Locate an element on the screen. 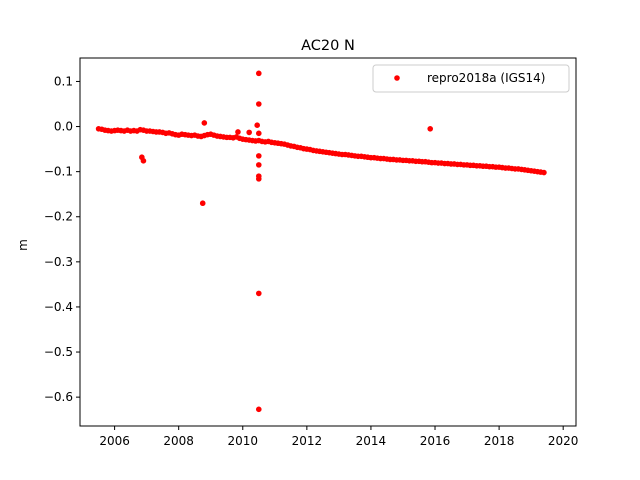  y-tick-label: −0.4 is located at coordinates (58, 307).